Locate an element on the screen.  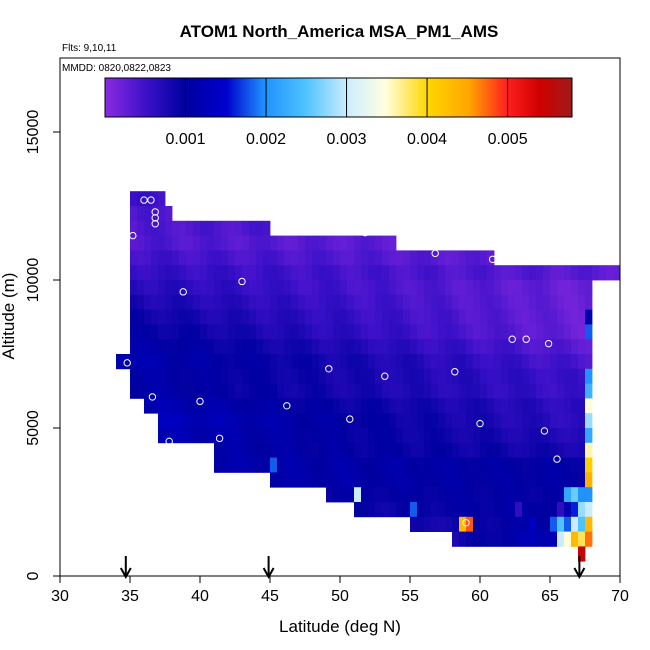
y-axis: 0 5000 10000 15000 is located at coordinates (42, 345).